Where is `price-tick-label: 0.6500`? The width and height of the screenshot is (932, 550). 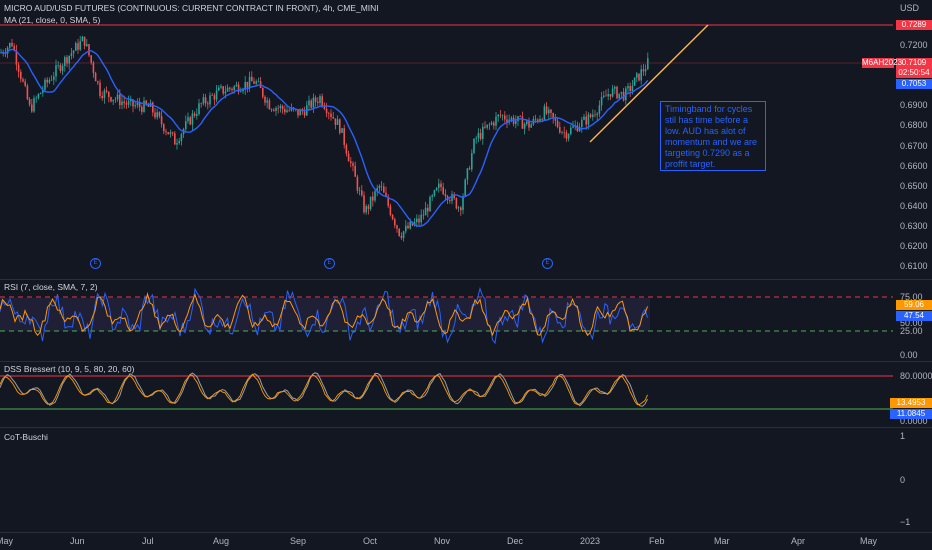
price-tick-label: 0.6500 is located at coordinates (914, 185).